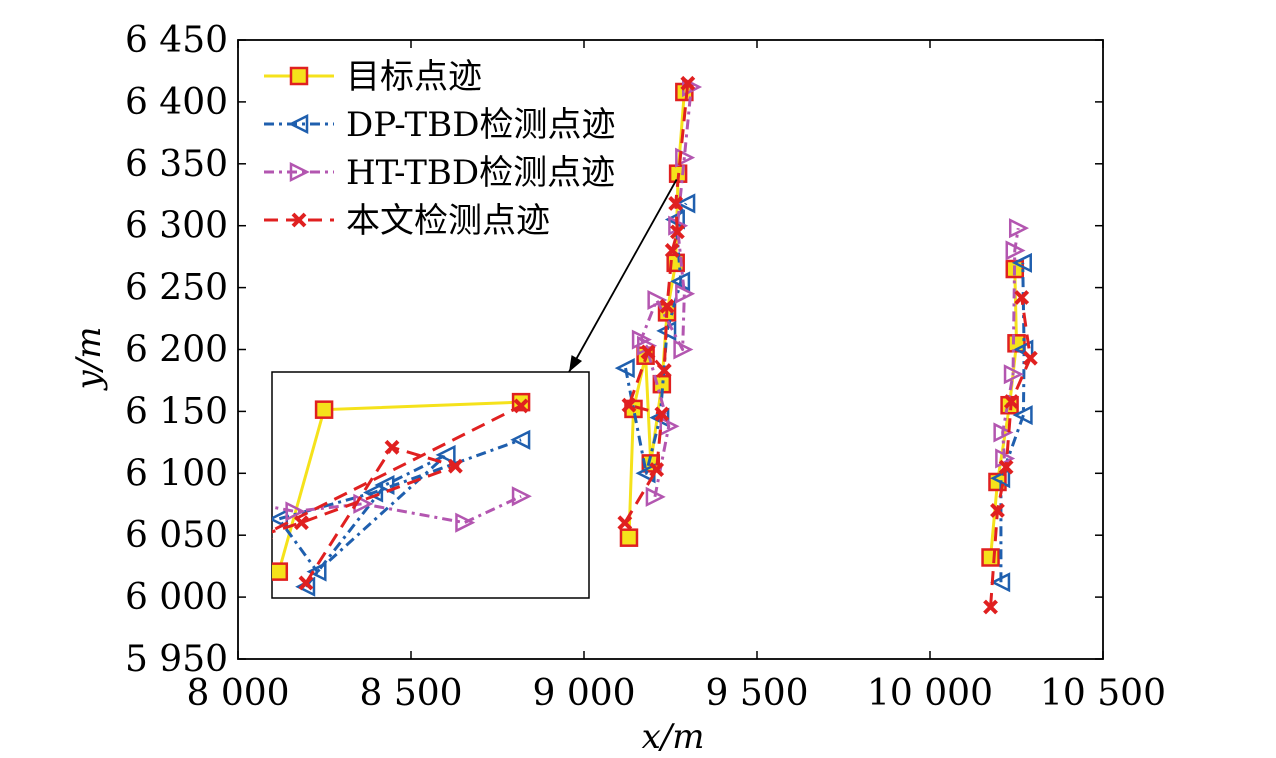 The image size is (1276, 758). I want to click on y-tick-label-8: 6 300, so click(176, 226).